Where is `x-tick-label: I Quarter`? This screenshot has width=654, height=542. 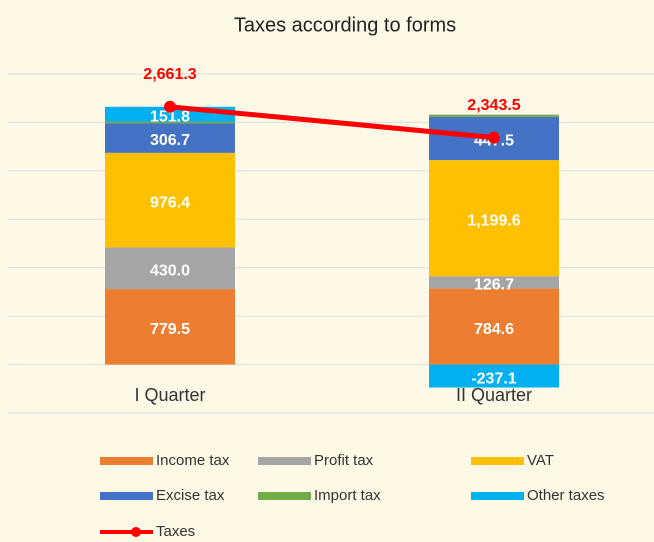 x-tick-label: I Quarter is located at coordinates (169, 395).